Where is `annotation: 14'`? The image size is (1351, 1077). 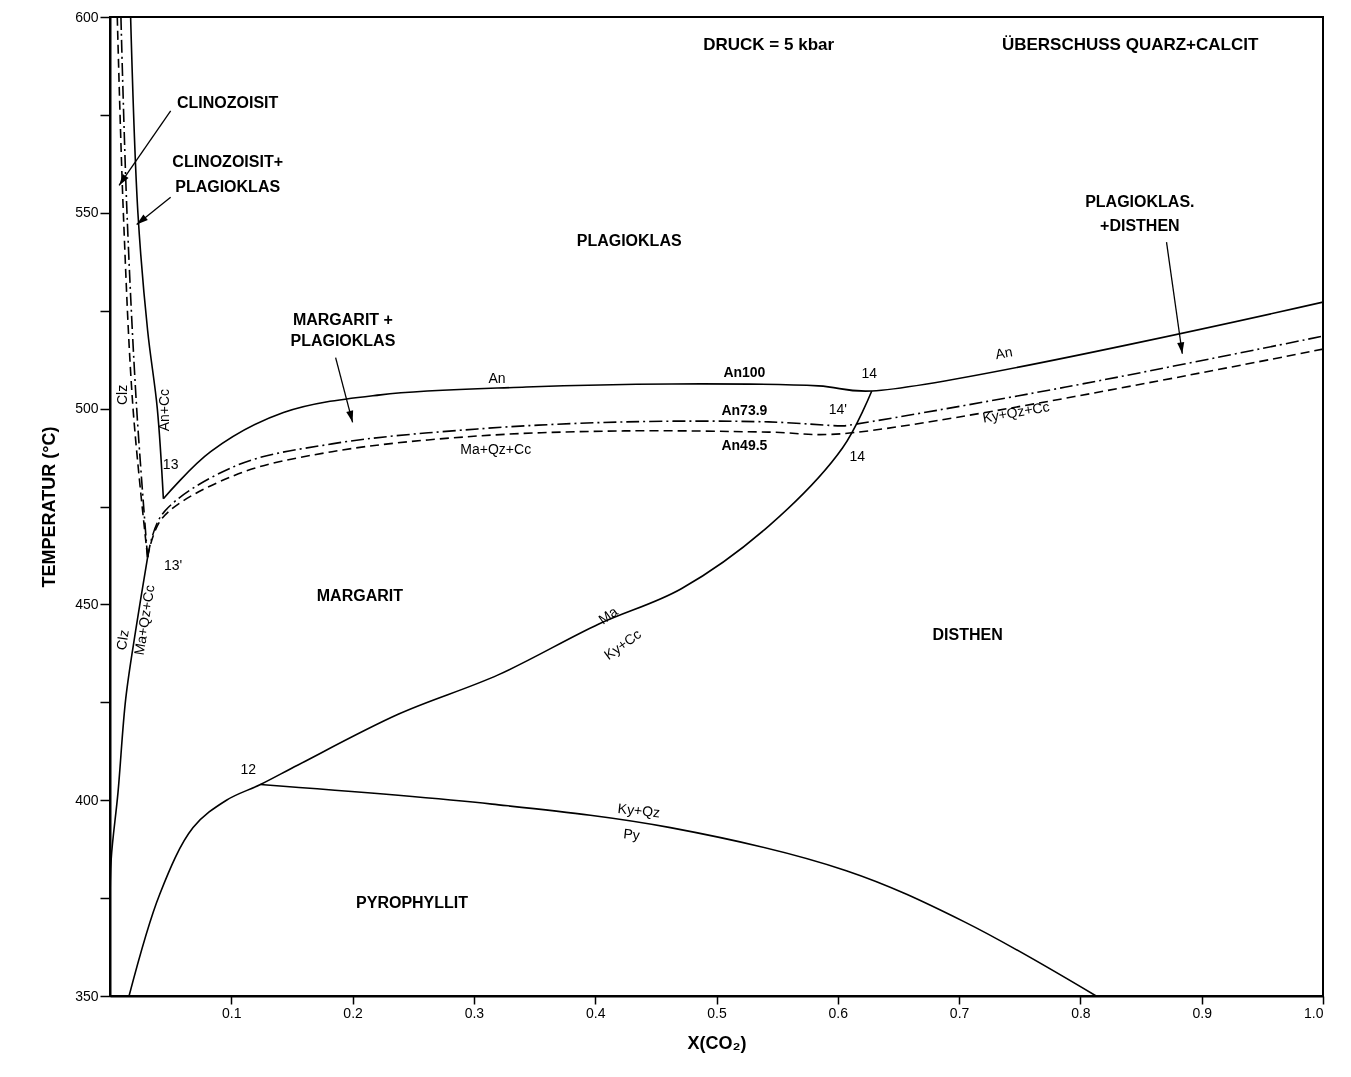 annotation: 14' is located at coordinates (837, 409).